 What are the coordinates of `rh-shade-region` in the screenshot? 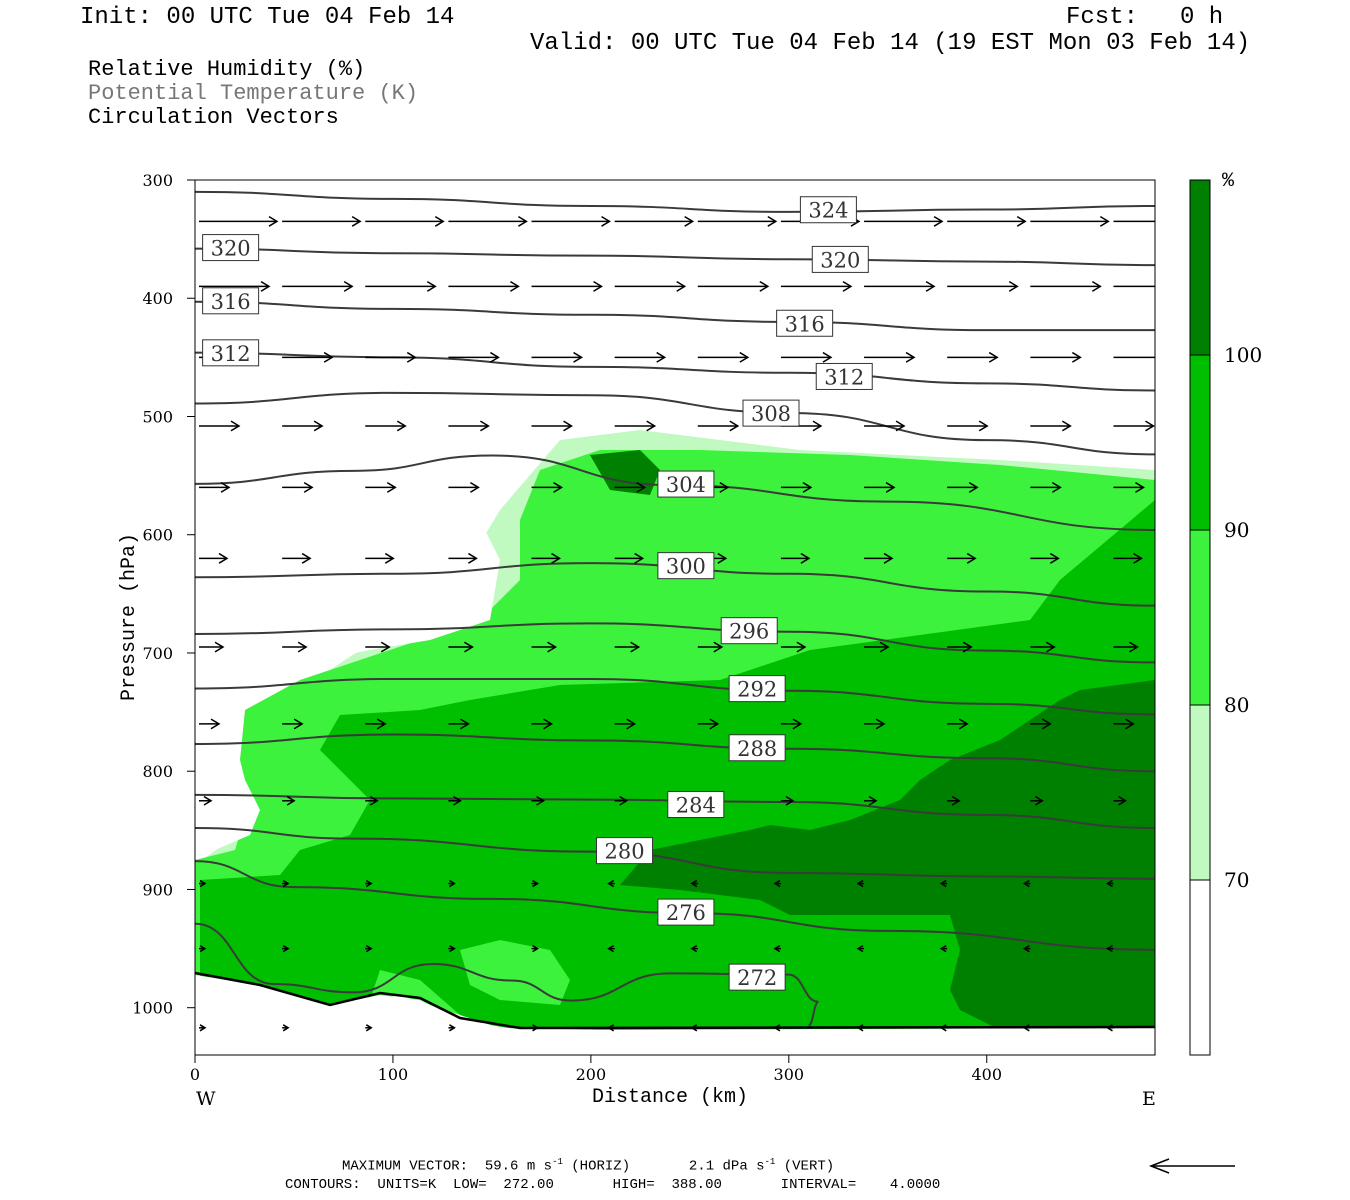 It's located at (887, 855).